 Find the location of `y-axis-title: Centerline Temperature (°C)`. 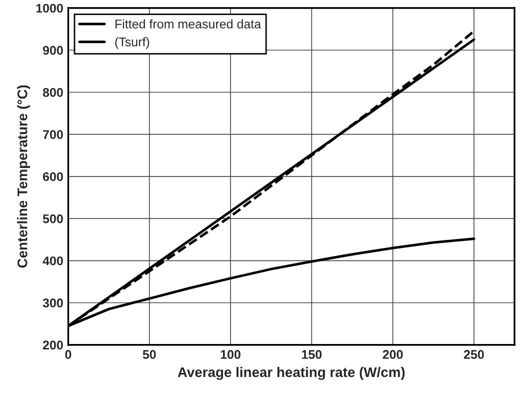

y-axis-title: Centerline Temperature (°C) is located at coordinates (23, 176).